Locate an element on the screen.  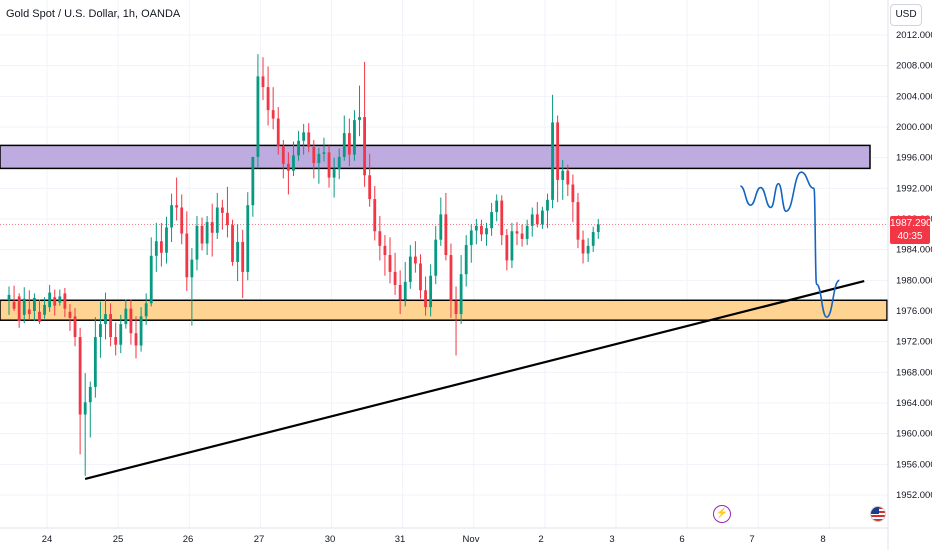
time-tick-label: 8 is located at coordinates (822, 539).